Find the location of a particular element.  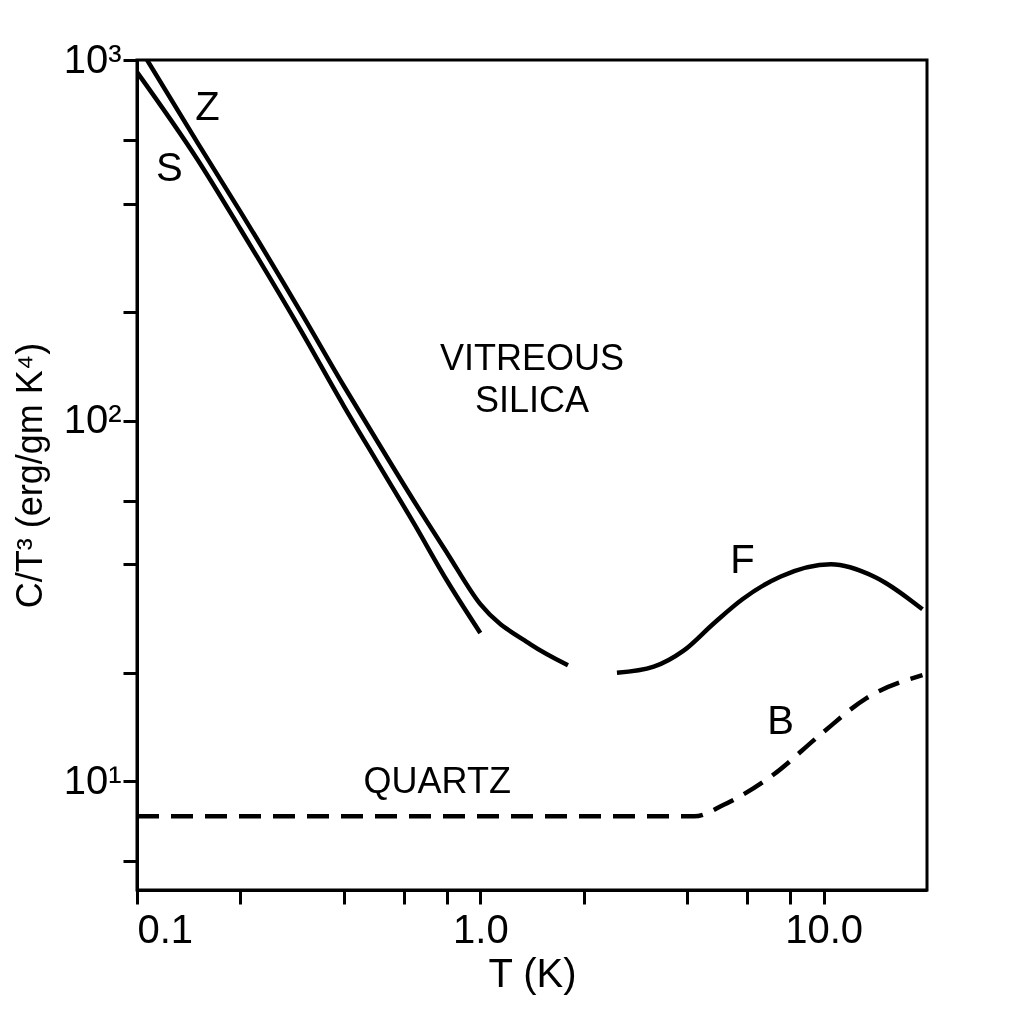

x-tick-label: 10.0 is located at coordinates (824, 928).